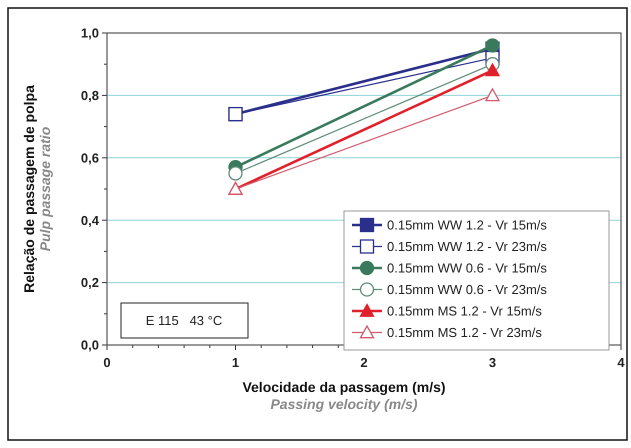 The image size is (631, 448). What do you see at coordinates (89, 33) in the screenshot?
I see `y-tick-label: 1,0` at bounding box center [89, 33].